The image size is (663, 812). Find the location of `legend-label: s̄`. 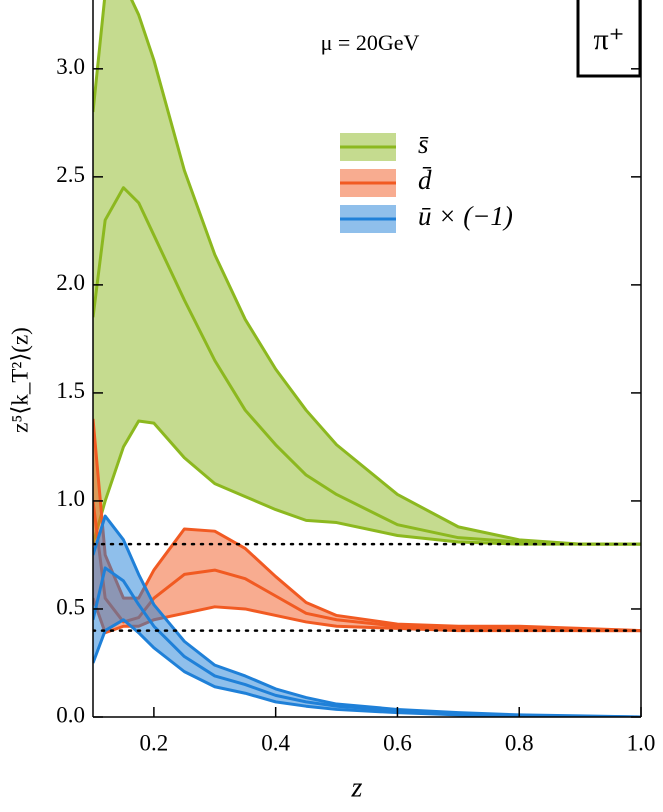

legend-label: s̄ is located at coordinates (423, 144).